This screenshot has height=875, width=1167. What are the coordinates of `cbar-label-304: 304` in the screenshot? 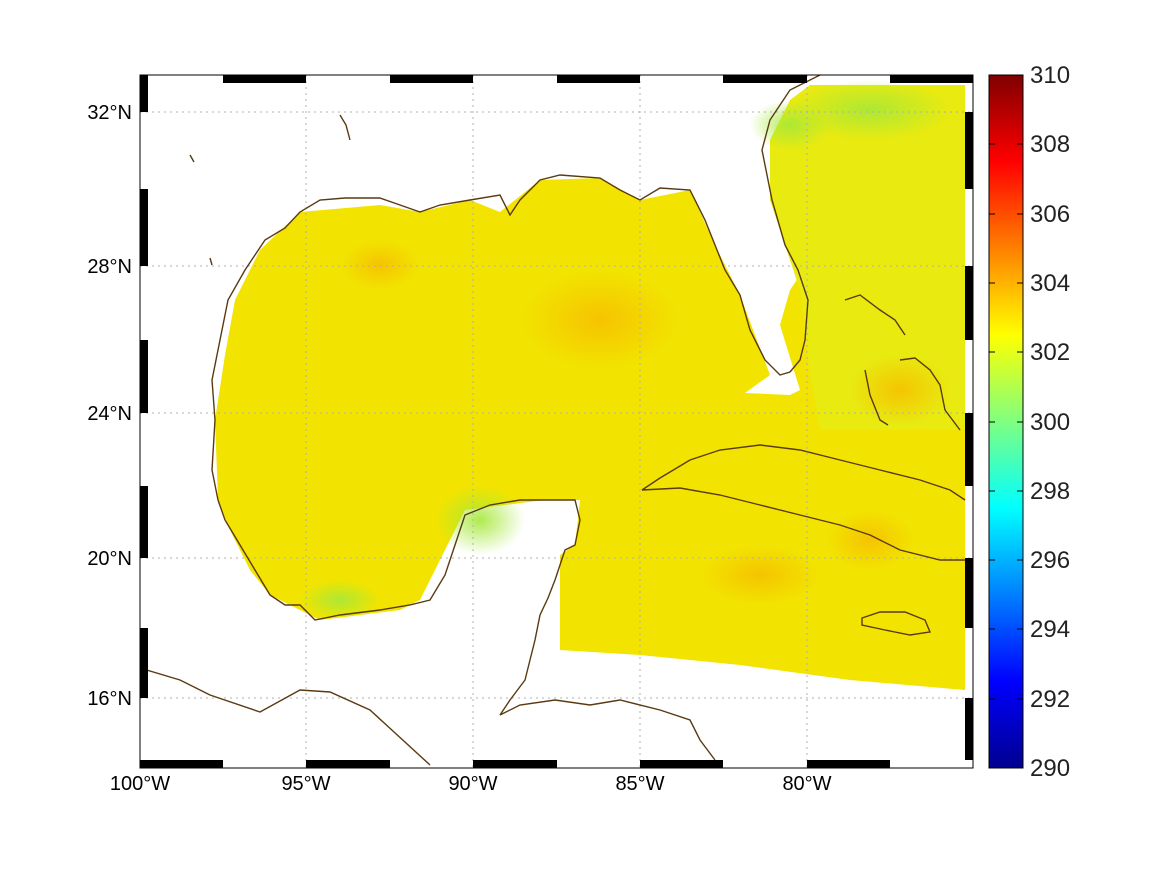 It's located at (1050, 283).